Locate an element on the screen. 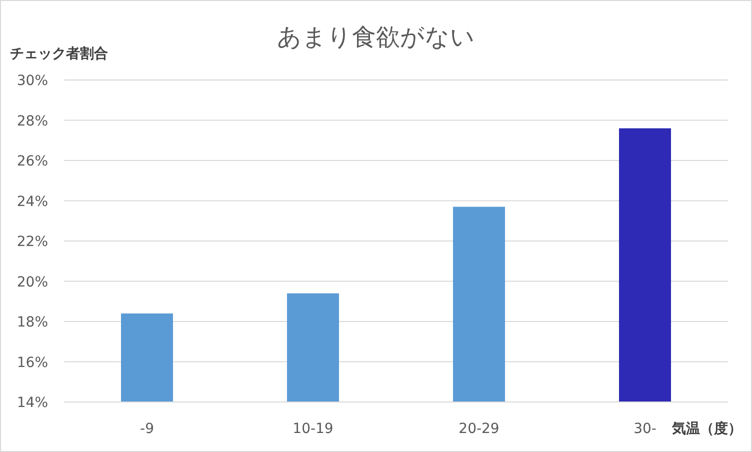 This screenshot has height=452, width=752. x-tick-label: 10-19 is located at coordinates (313, 429).